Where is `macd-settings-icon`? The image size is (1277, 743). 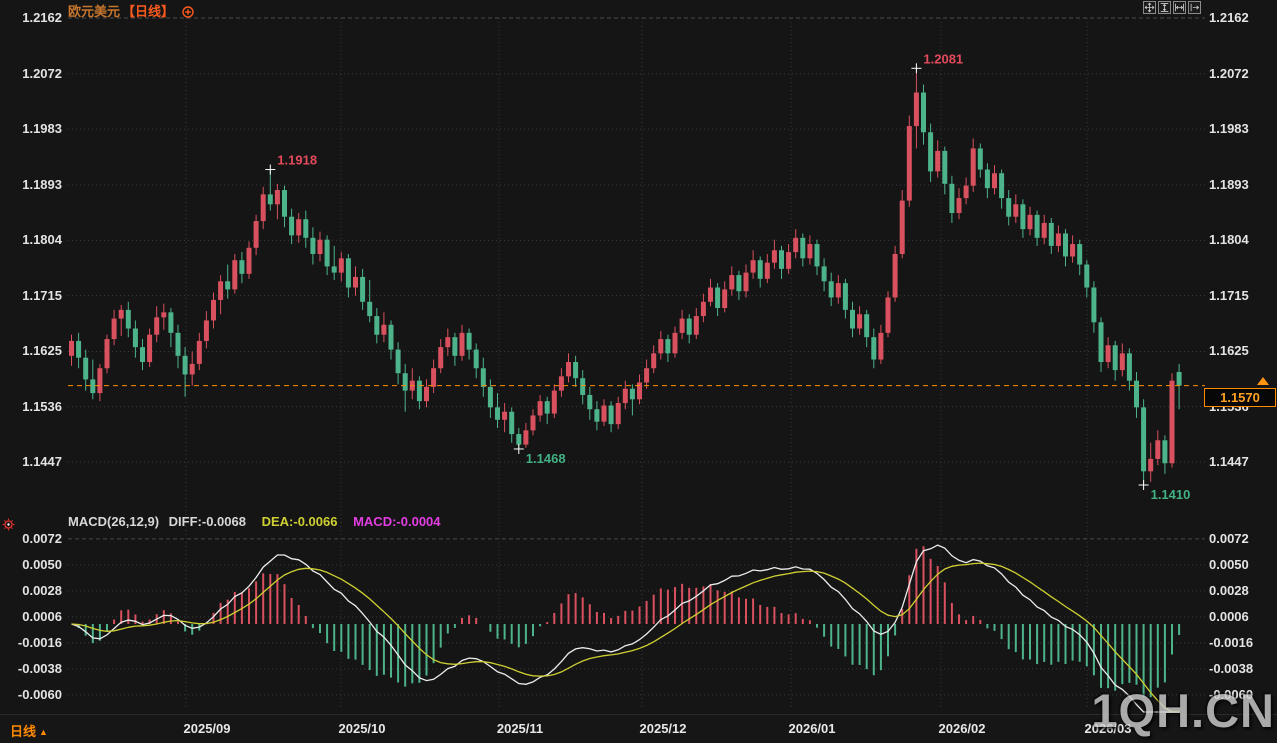 macd-settings-icon is located at coordinates (8, 527).